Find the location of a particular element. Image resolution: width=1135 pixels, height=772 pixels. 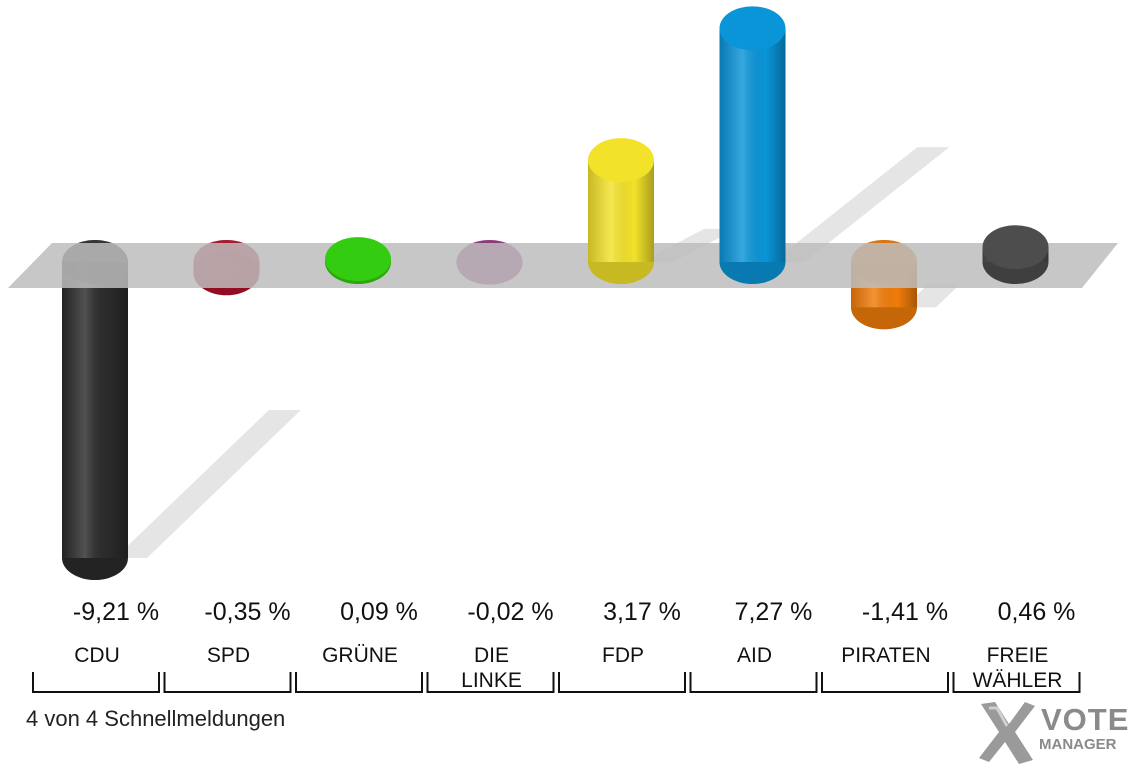

zero-baseline-plane is located at coordinates (563, 265).